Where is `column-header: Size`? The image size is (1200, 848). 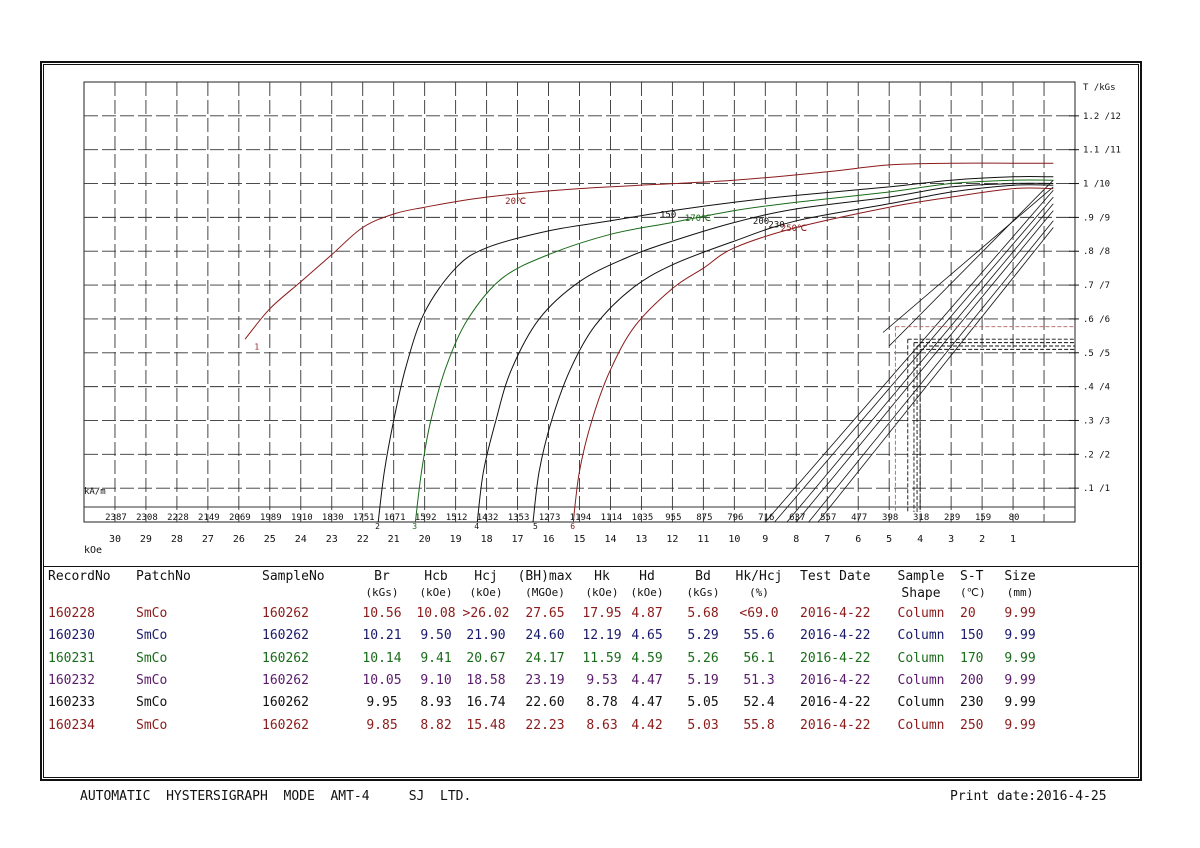 column-header: Size is located at coordinates (1020, 576).